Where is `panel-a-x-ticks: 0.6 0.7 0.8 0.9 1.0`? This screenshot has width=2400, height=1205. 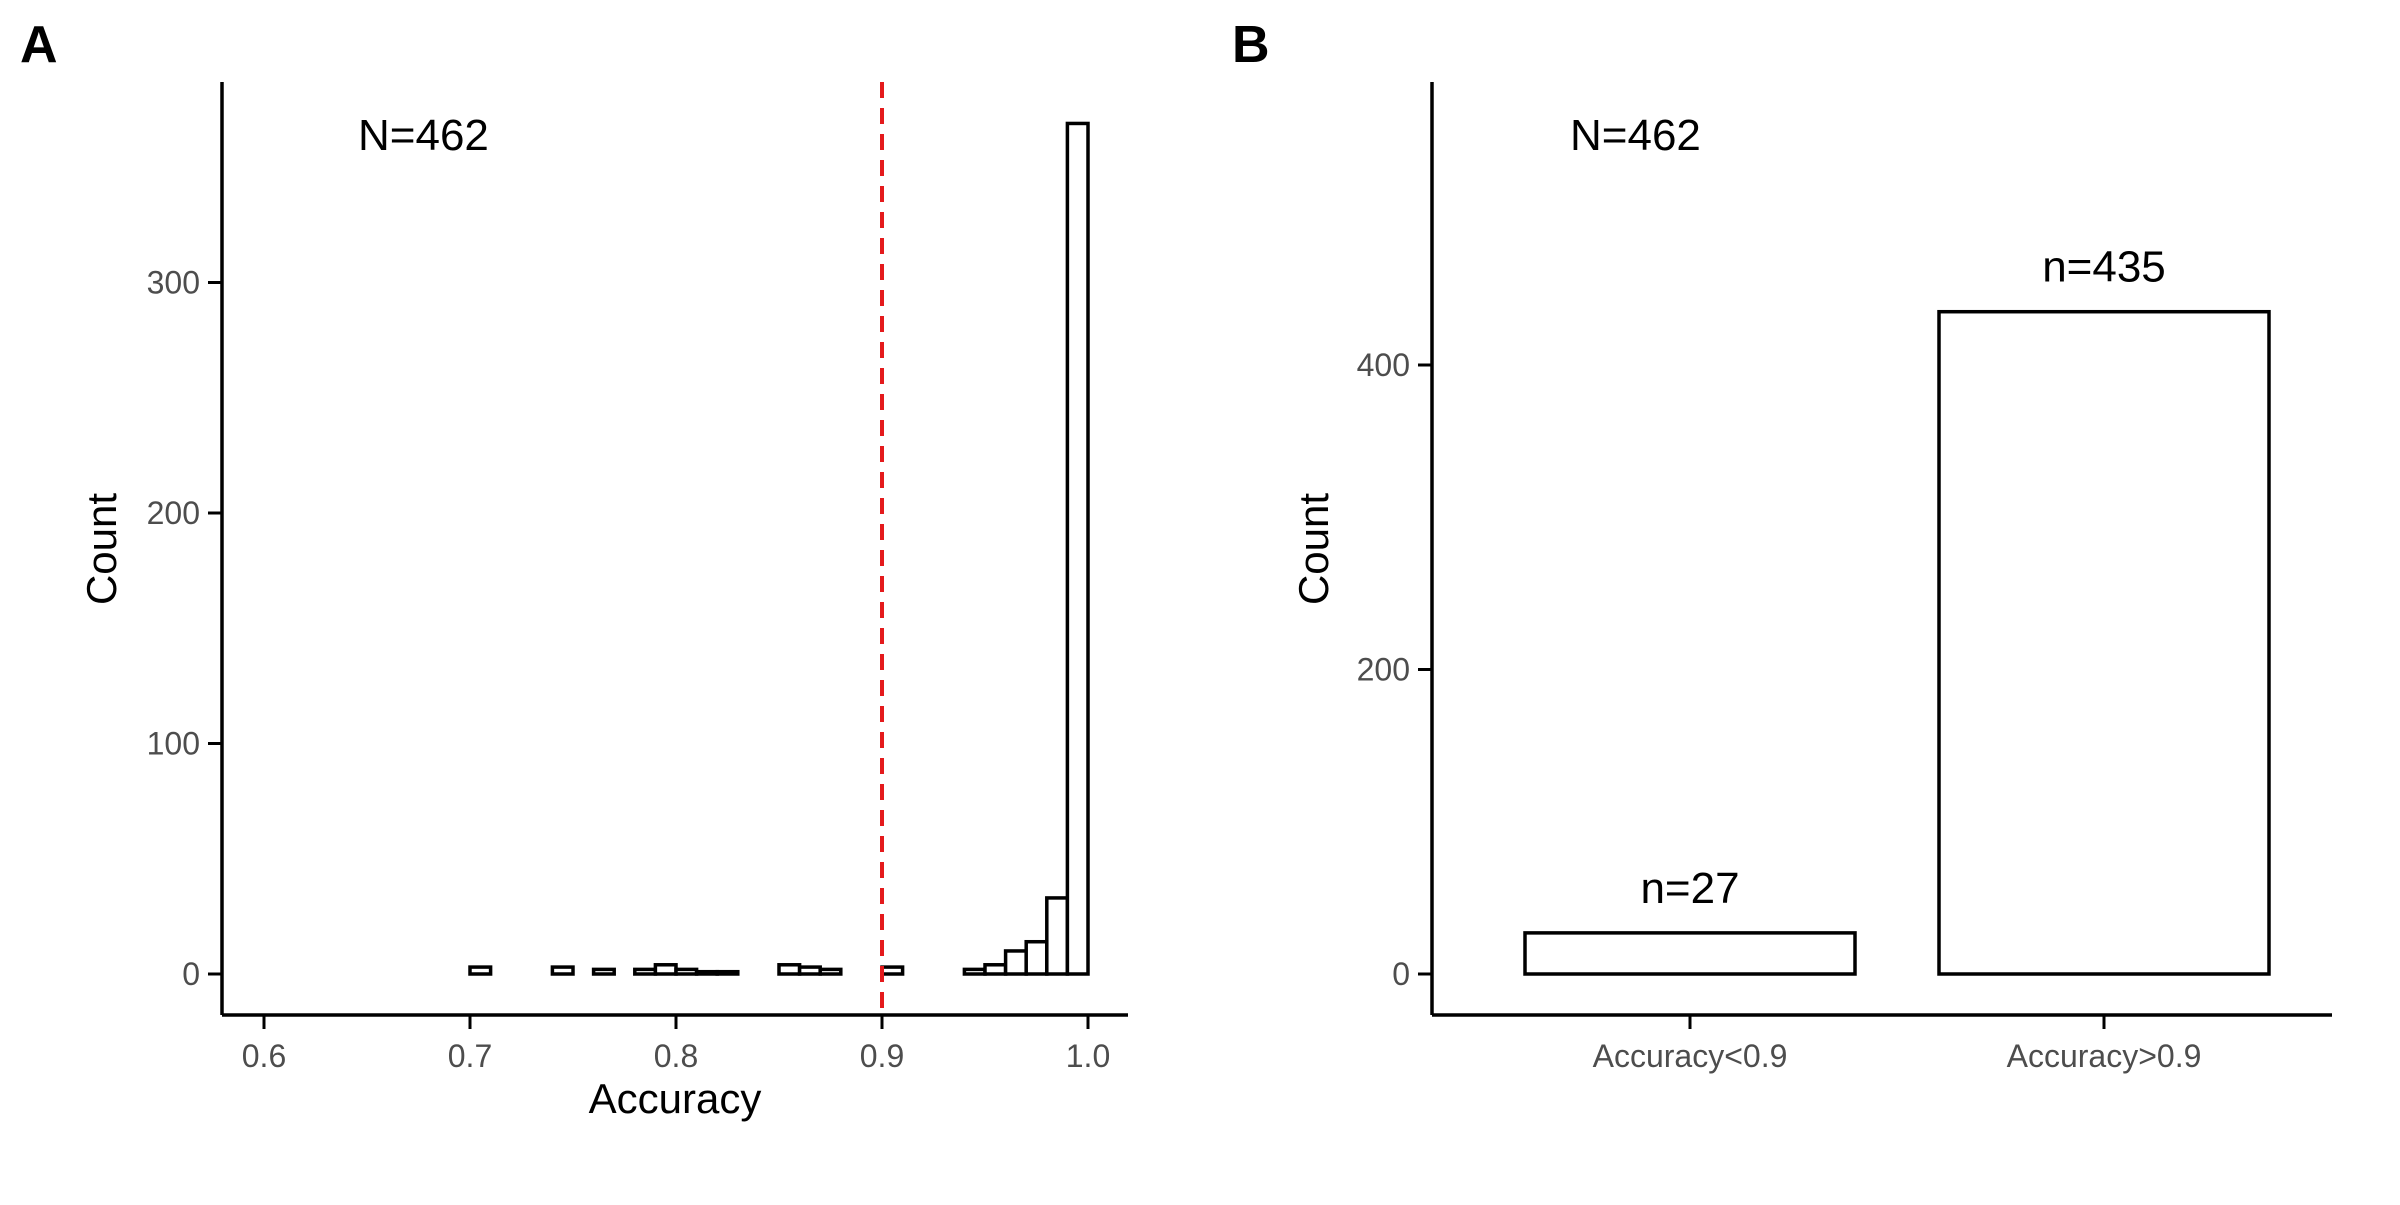
panel-a-x-ticks: 0.6 0.7 0.8 0.9 1.0 is located at coordinates (676, 1044).